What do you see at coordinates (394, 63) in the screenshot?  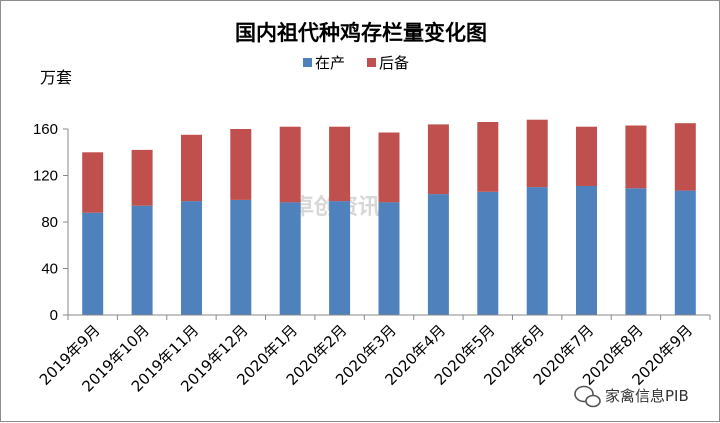 I see `legend-label-series-1: 后备` at bounding box center [394, 63].